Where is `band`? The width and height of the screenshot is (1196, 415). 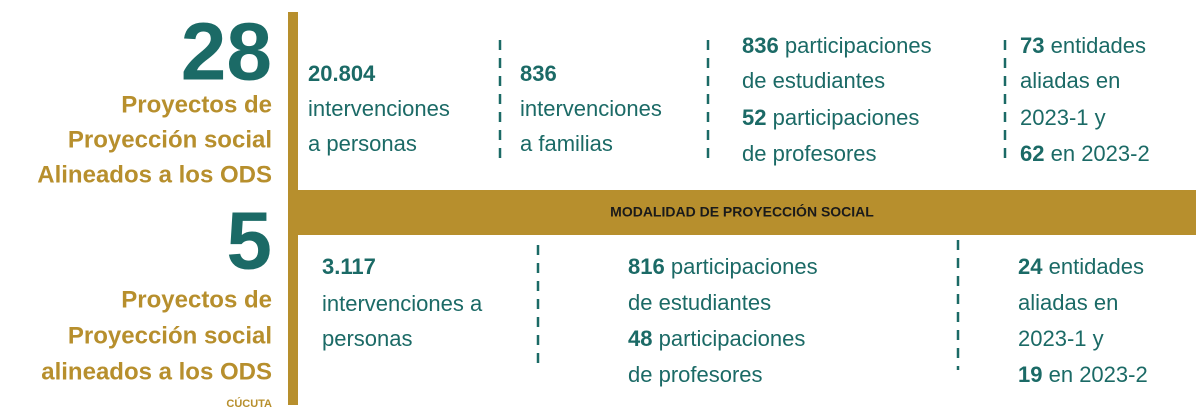 band is located at coordinates (742, 212).